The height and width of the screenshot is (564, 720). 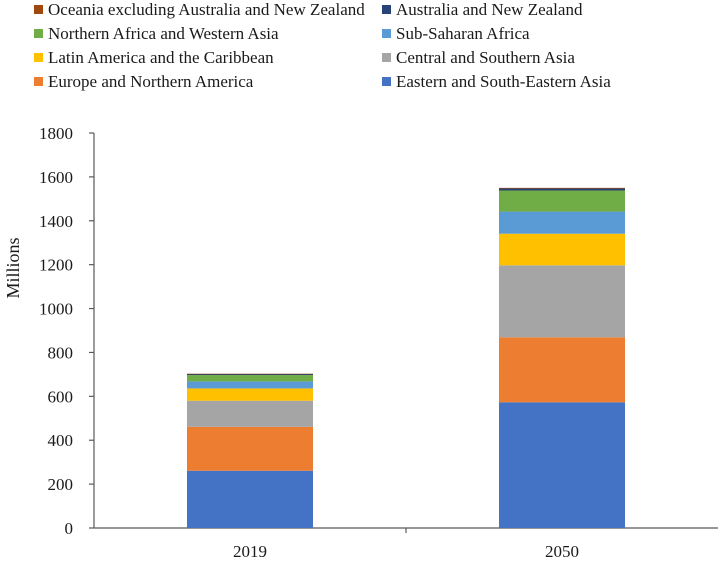 I want to click on bar-segment-australia-and-new-zealand-2019, so click(x=250, y=374).